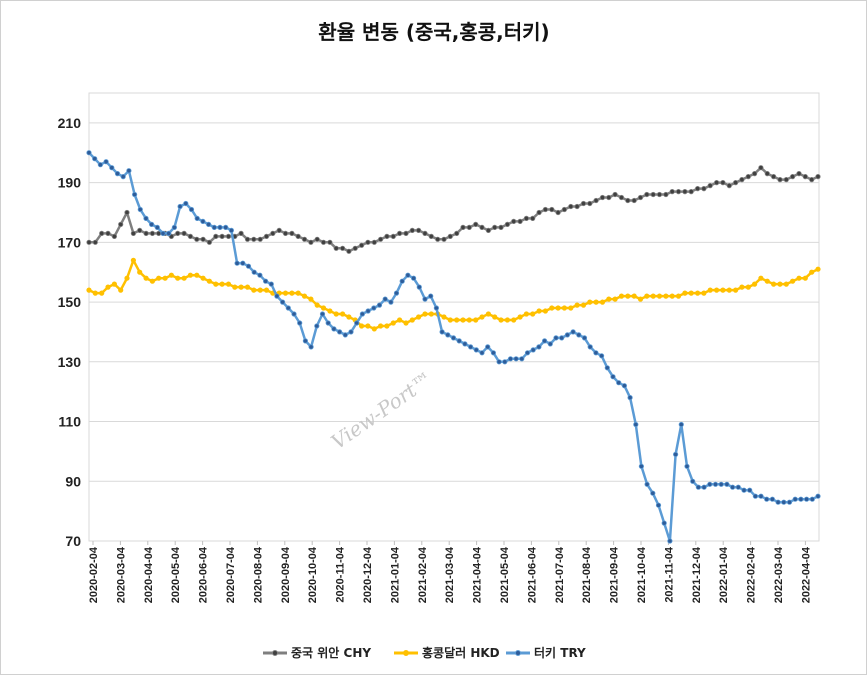  I want to click on x-tick-label: 2022-03-04, so click(779, 574).